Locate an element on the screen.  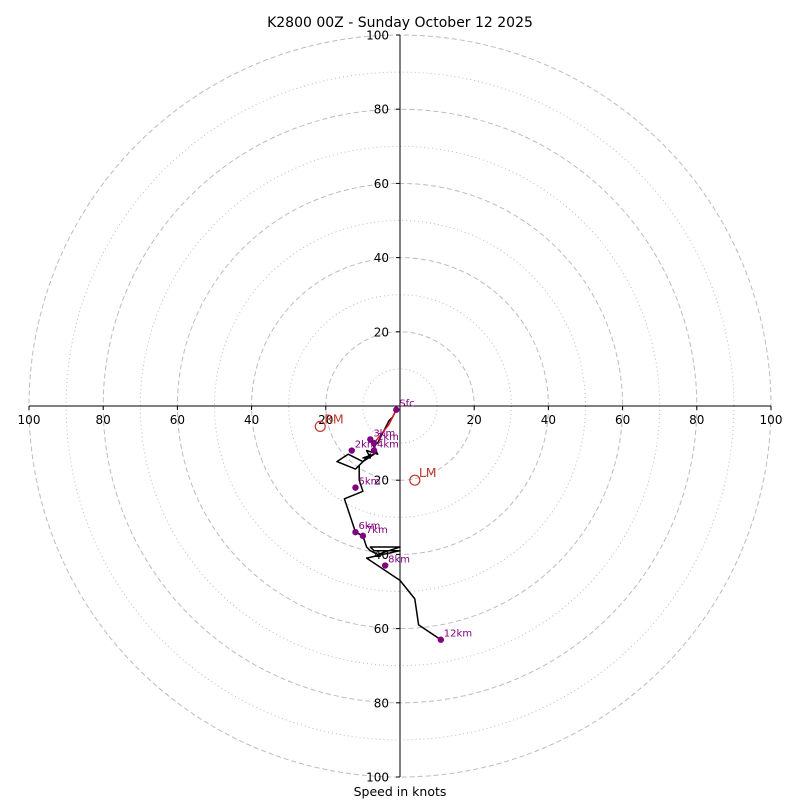
height-marker-label: 8km is located at coordinates (399, 560).